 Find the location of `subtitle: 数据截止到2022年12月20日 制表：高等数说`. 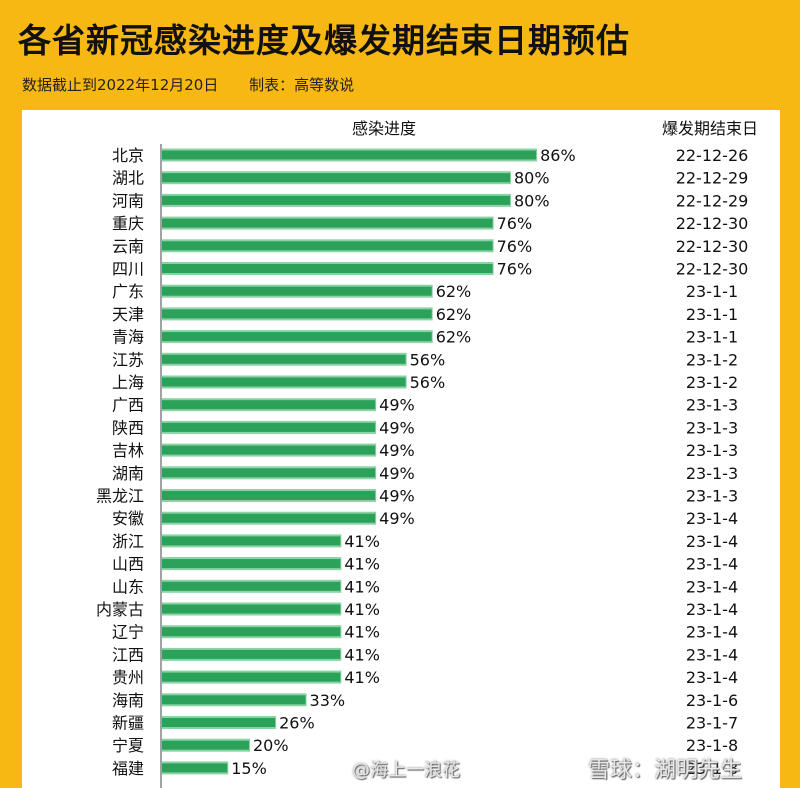

subtitle: 数据截止到2022年12月20日 制表：高等数说 is located at coordinates (188, 84).